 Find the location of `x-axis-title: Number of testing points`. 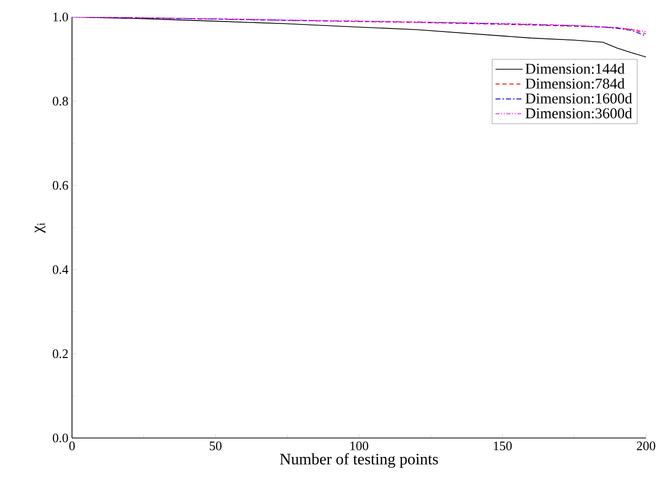

x-axis-title: Number of testing points is located at coordinates (359, 460).